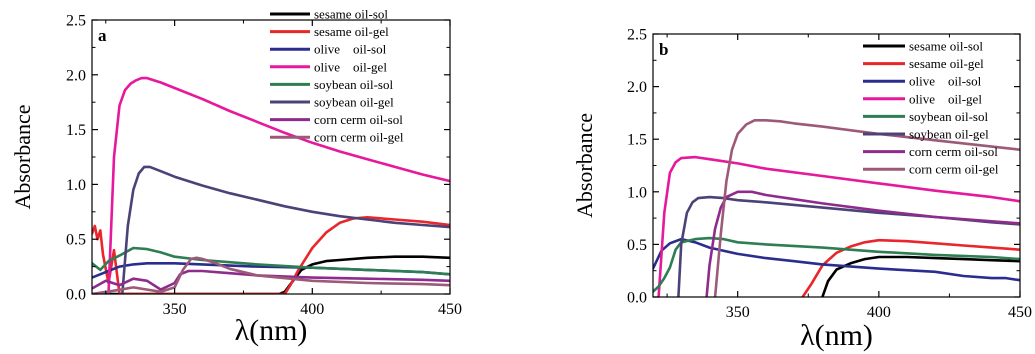  What do you see at coordinates (1020, 312) in the screenshot?
I see `panel-b-x-tick-label-2: 450` at bounding box center [1020, 312].